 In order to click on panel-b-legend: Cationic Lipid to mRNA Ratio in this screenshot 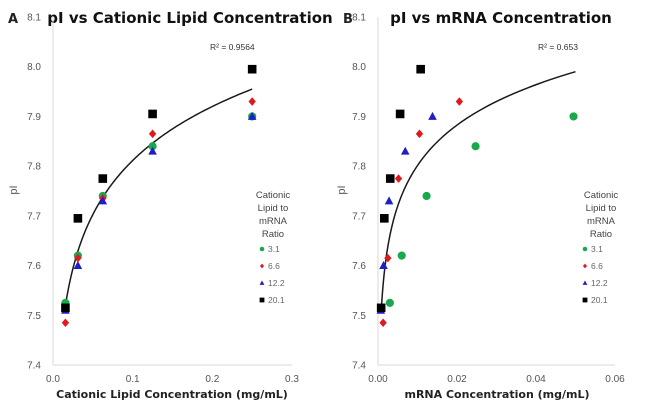, I will do `click(601, 215)`.